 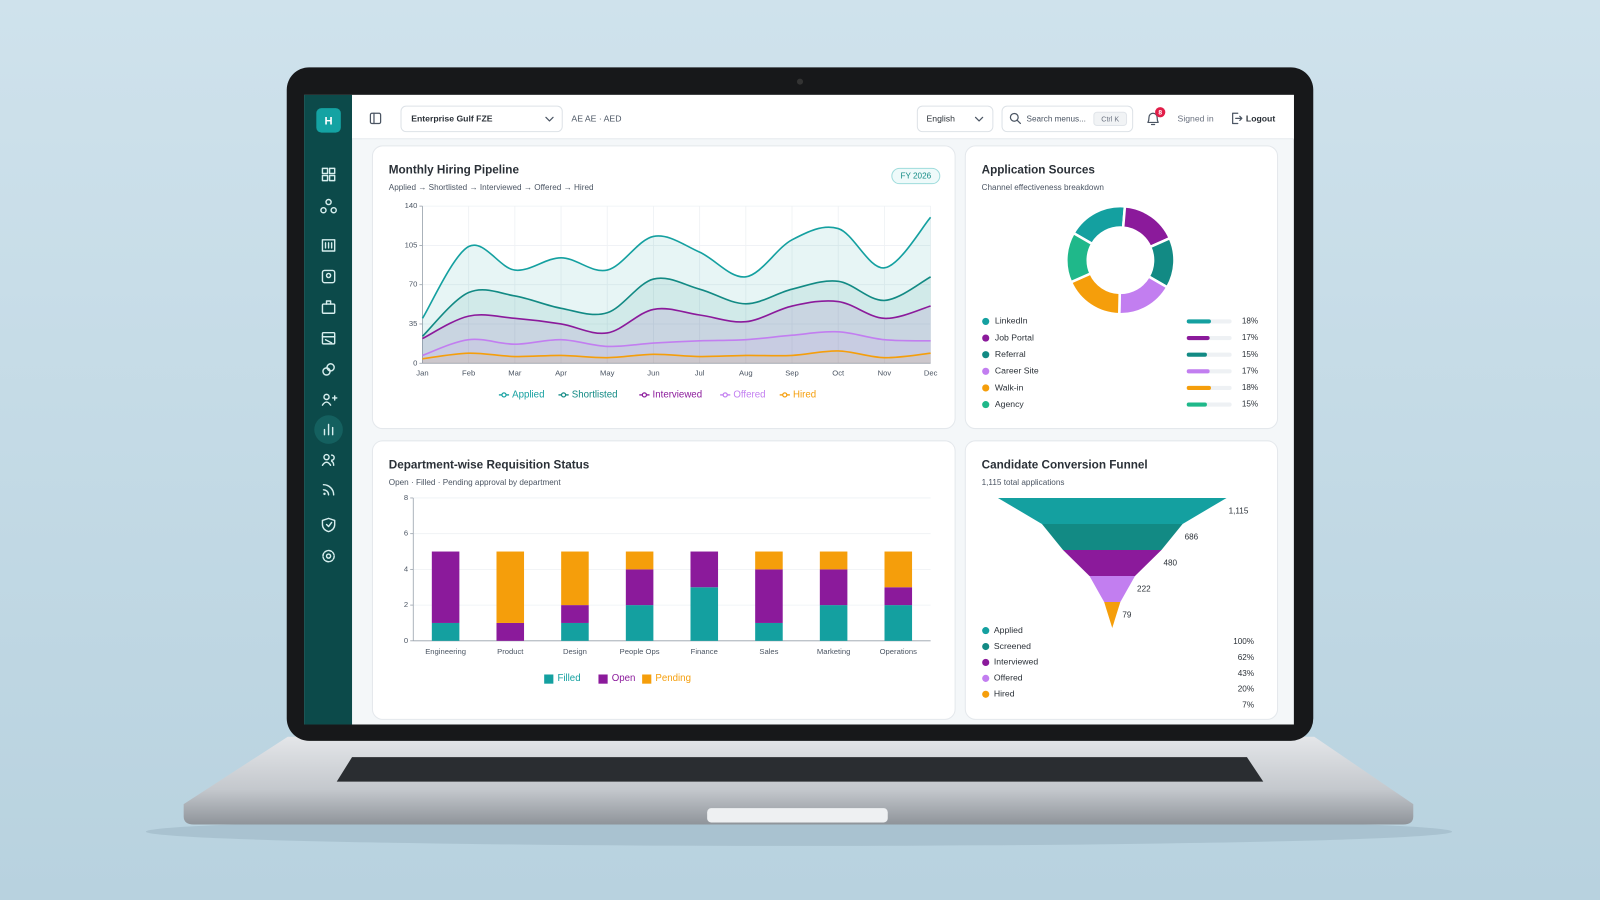 I want to click on locale: AE AE · AED, so click(x=596, y=119).